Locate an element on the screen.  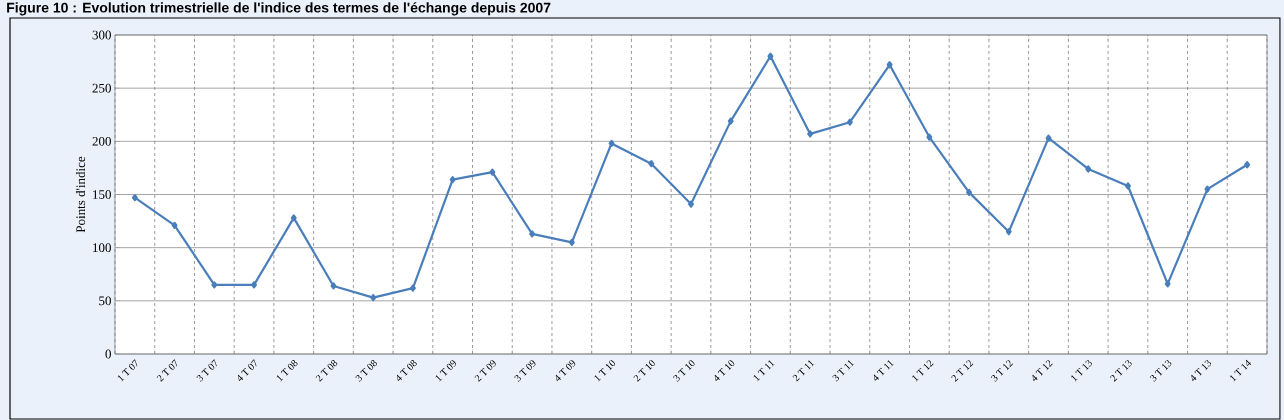
y-tick-label: 0 is located at coordinates (108, 354).